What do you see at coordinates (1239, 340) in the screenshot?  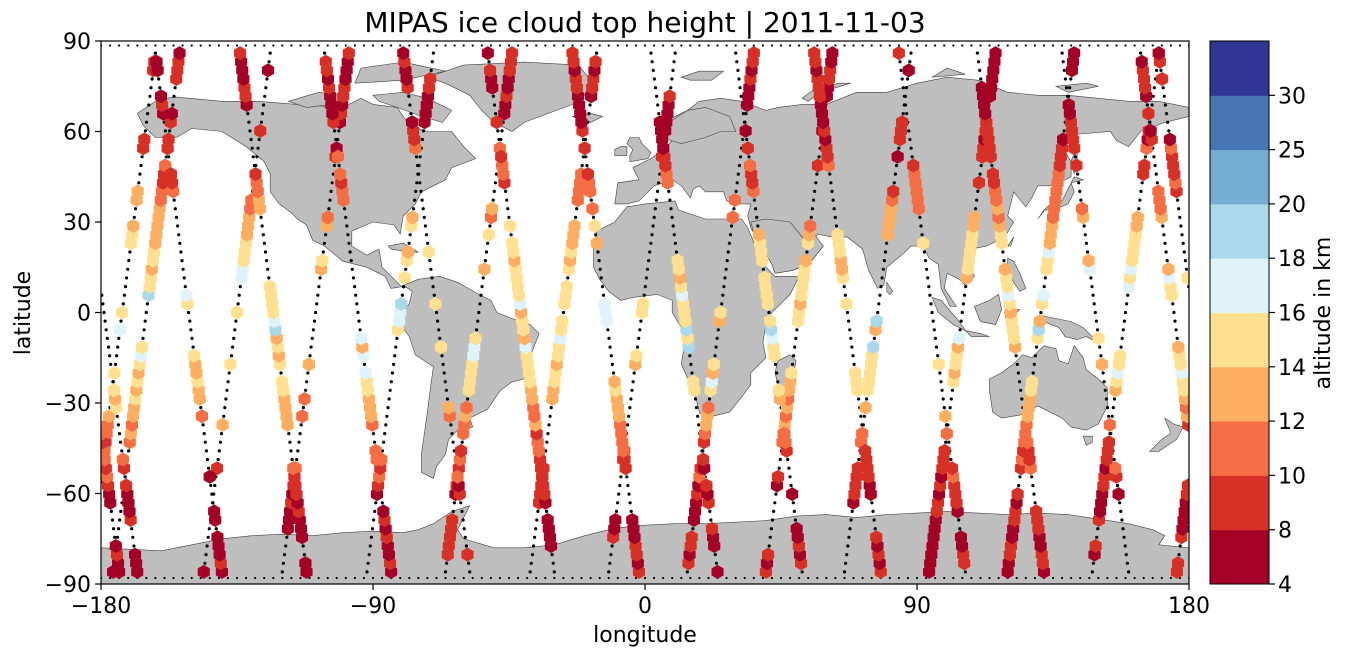 I see `colorbar-segment` at bounding box center [1239, 340].